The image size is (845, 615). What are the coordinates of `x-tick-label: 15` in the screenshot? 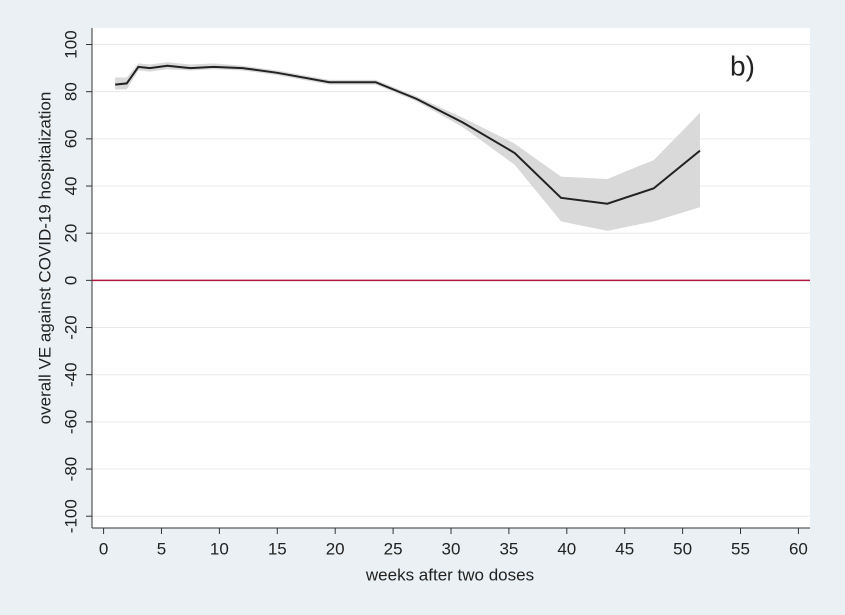 It's located at (277, 548).